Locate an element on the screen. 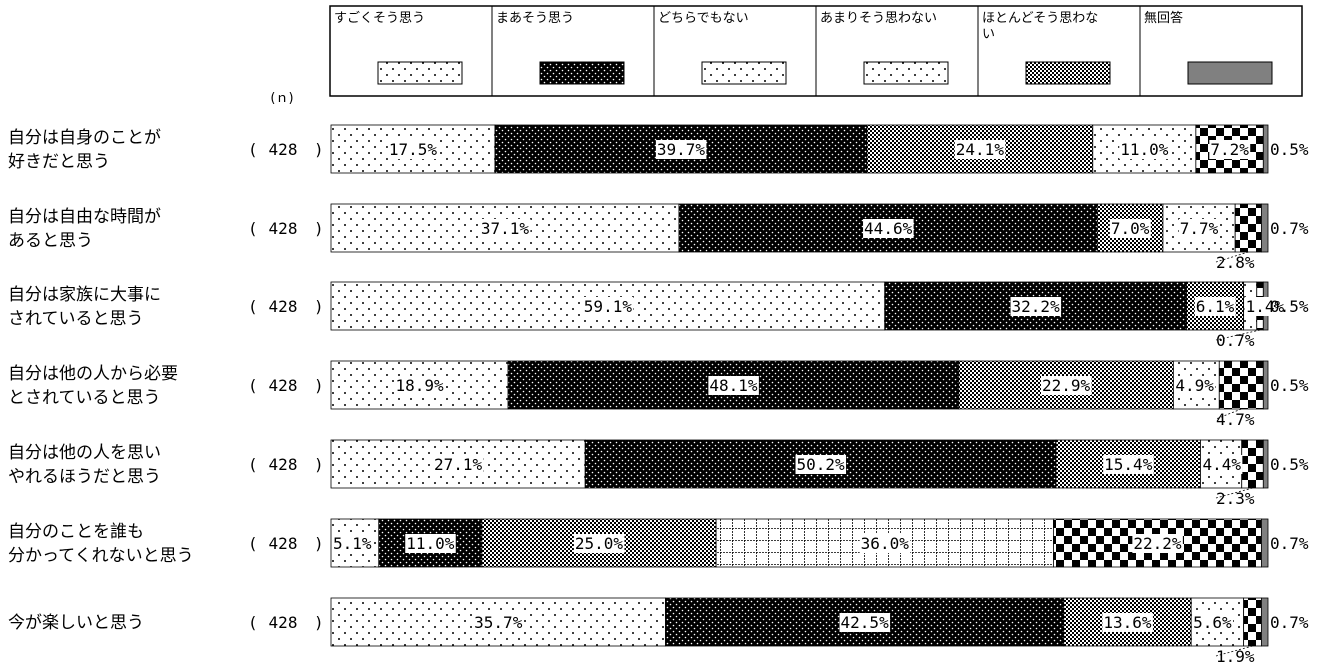 This screenshot has height=664, width=1333. data-label-series-5: 1.9% is located at coordinates (1235, 655).